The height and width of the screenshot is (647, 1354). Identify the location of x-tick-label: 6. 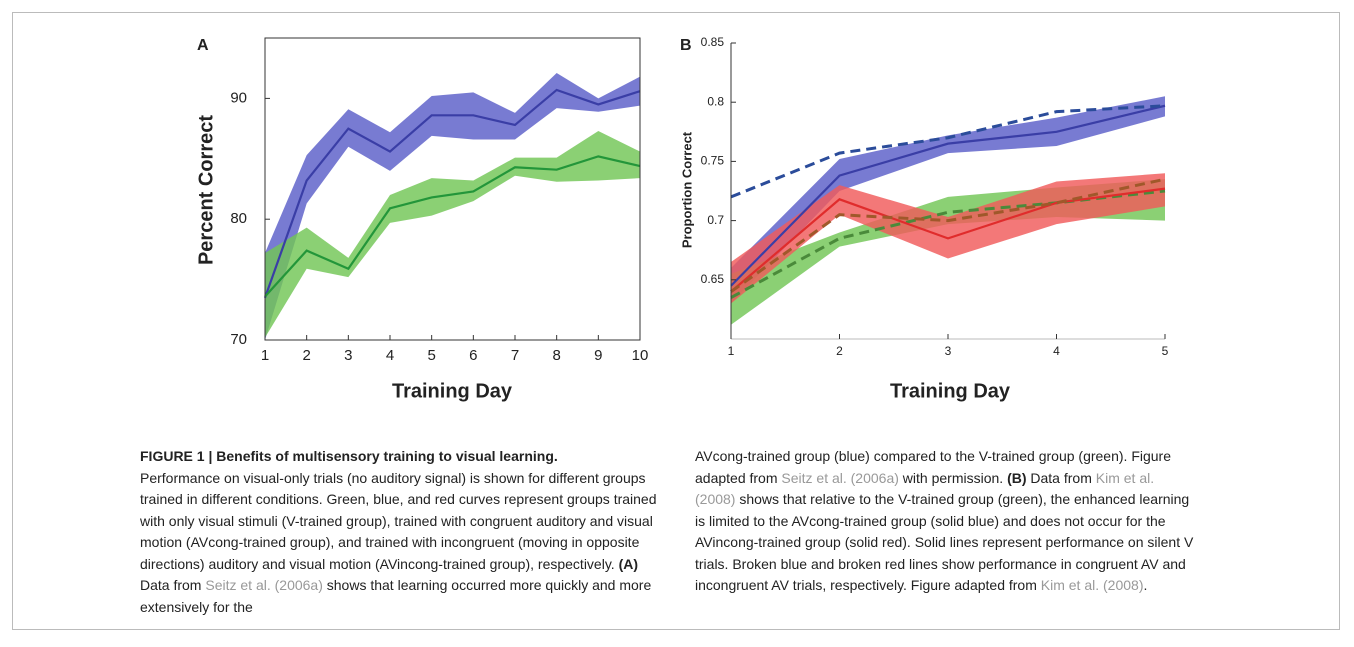
(473, 355).